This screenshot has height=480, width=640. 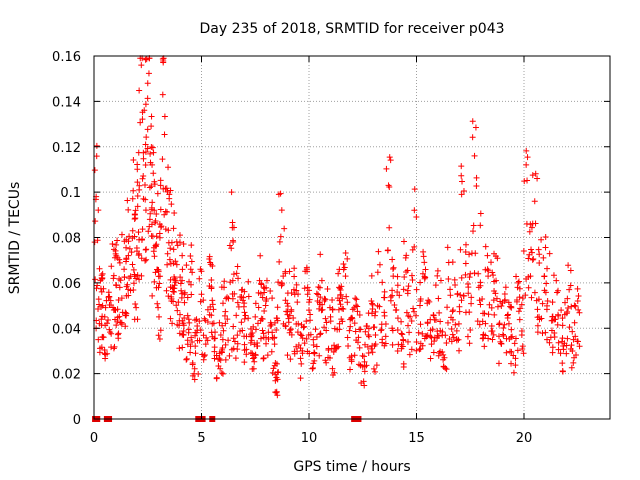 What do you see at coordinates (351, 467) in the screenshot?
I see `x-axis-label: GPS time / hours` at bounding box center [351, 467].